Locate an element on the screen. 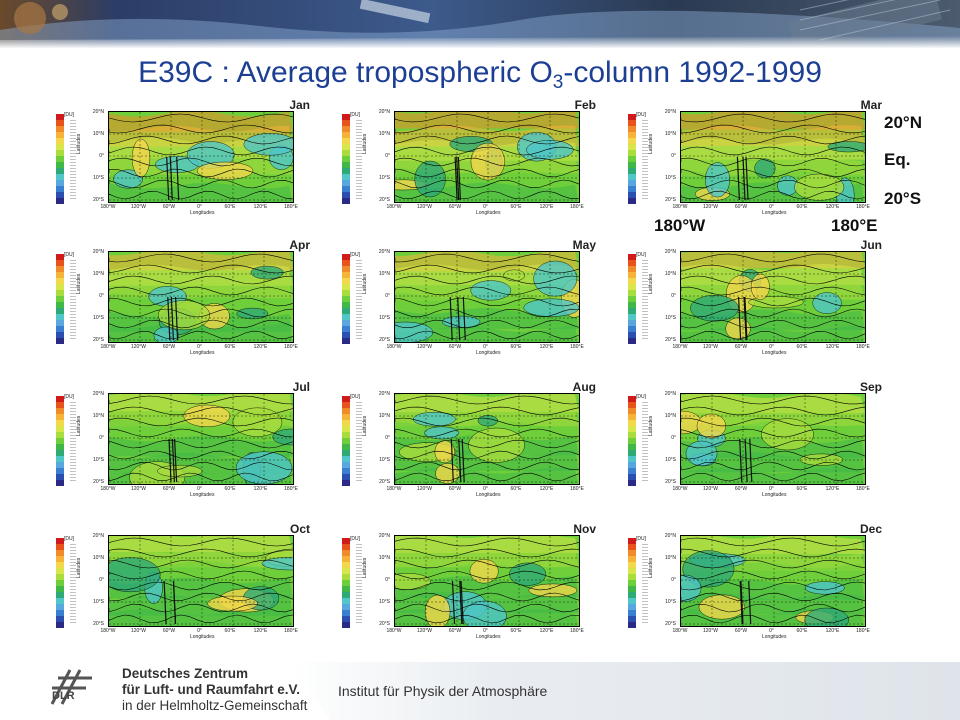  annotation-20n: 20°N is located at coordinates (903, 122).